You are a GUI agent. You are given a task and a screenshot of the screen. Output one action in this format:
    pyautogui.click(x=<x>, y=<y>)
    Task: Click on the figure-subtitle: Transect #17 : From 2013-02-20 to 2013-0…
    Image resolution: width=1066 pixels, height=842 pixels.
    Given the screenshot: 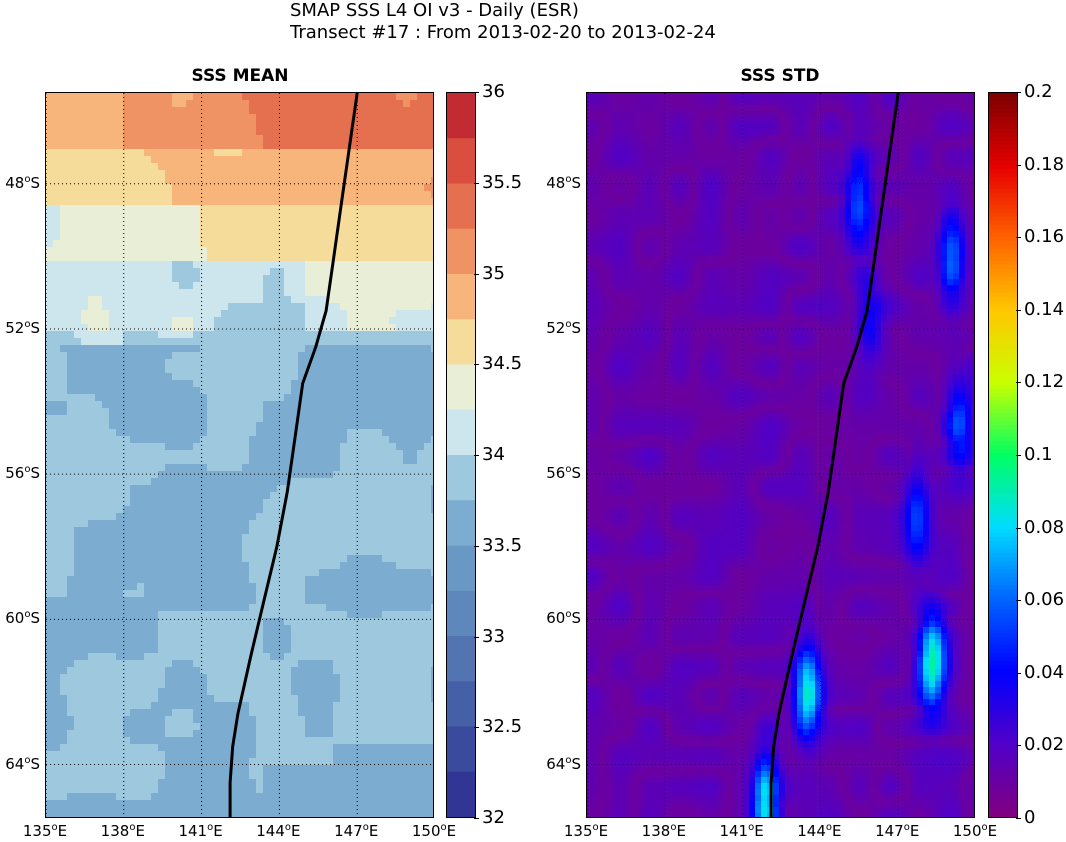 What is the action you would take?
    pyautogui.click(x=503, y=32)
    